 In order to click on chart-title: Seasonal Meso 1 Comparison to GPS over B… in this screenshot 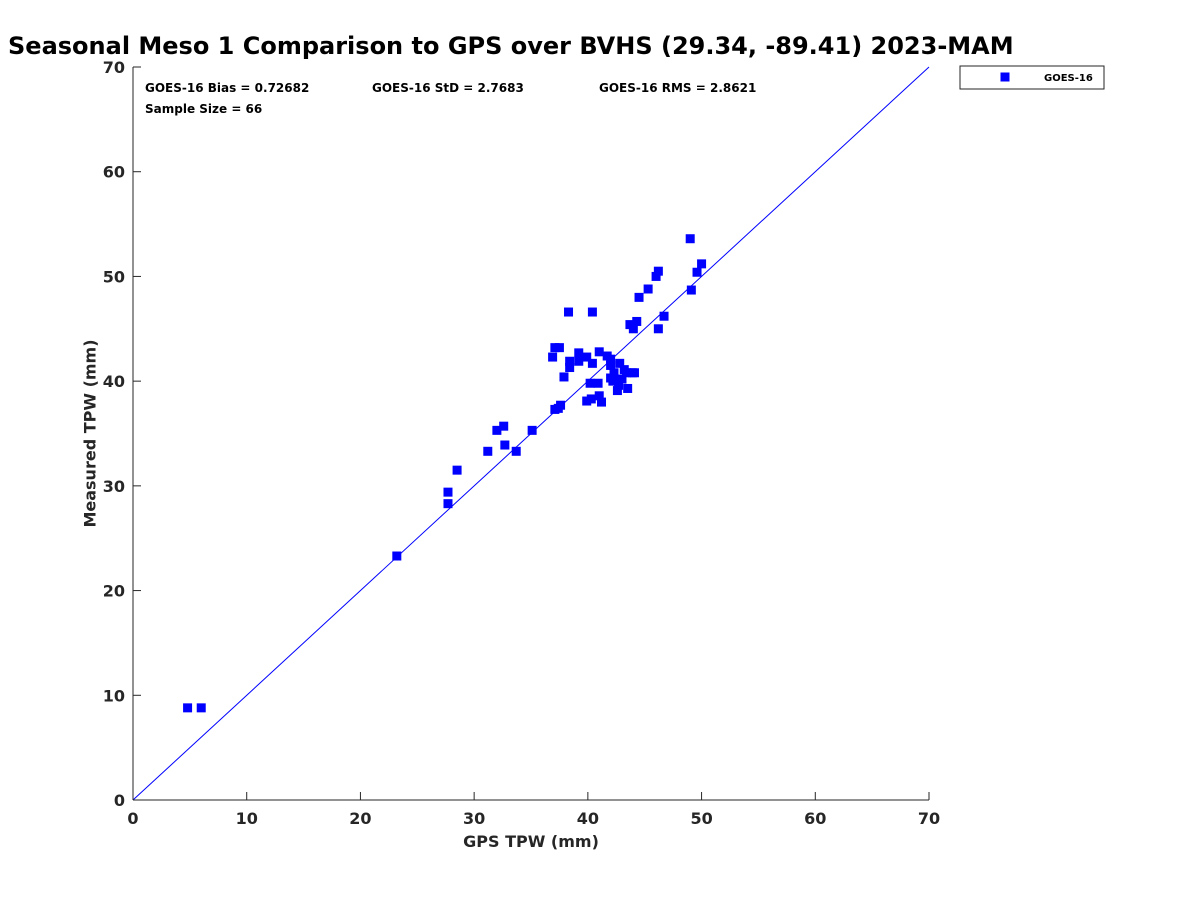, I will do `click(511, 46)`.